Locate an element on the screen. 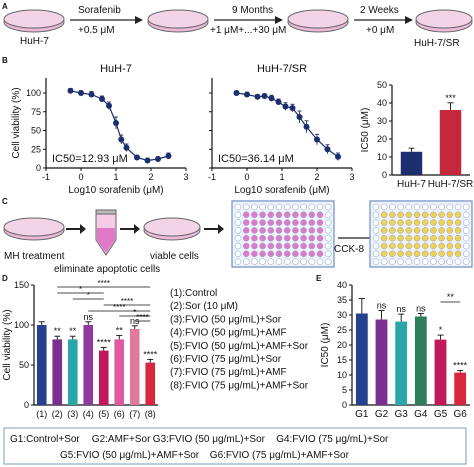 The image size is (474, 467). panel-label-a: A is located at coordinates (5, 6).